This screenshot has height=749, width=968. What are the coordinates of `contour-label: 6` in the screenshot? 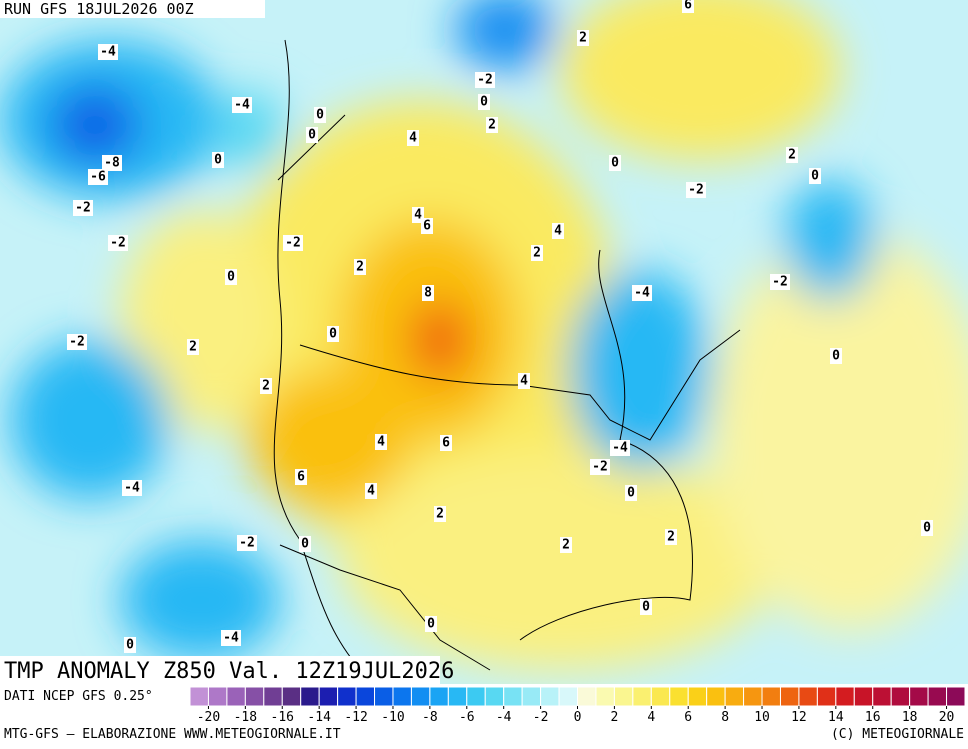 It's located at (427, 226).